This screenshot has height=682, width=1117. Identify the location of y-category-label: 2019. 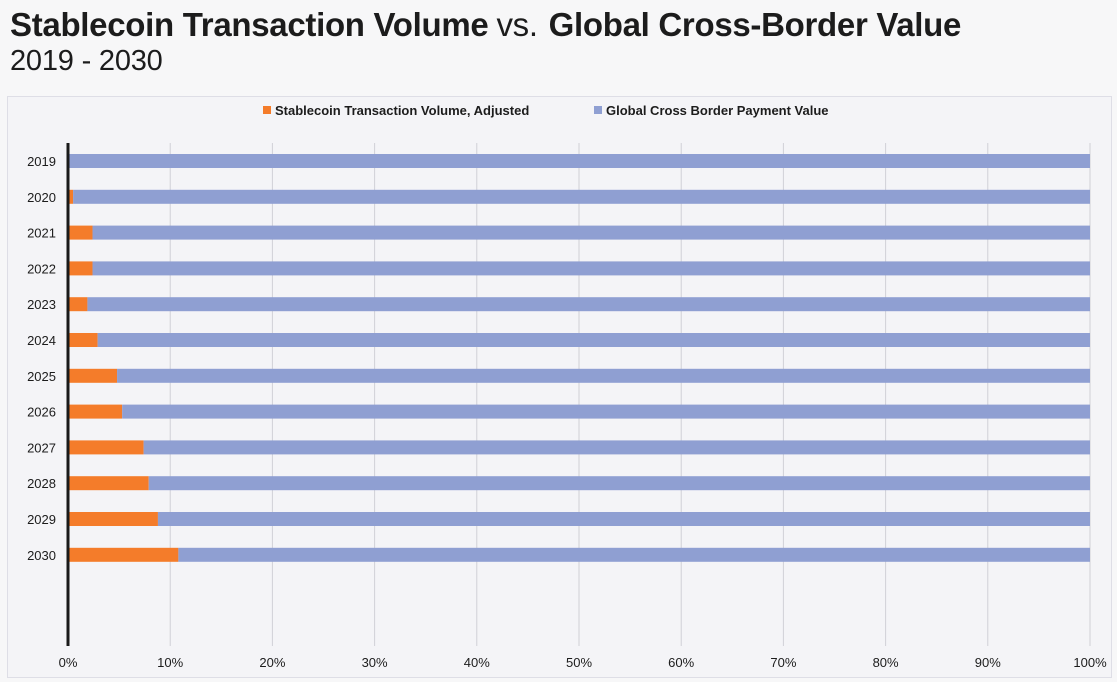
(41, 161).